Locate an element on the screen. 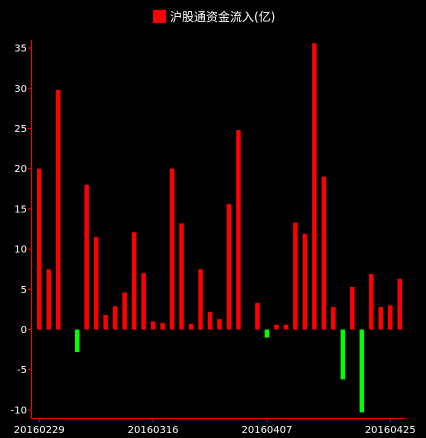 The image size is (426, 438). y-tick-label: 25 is located at coordinates (20, 129).